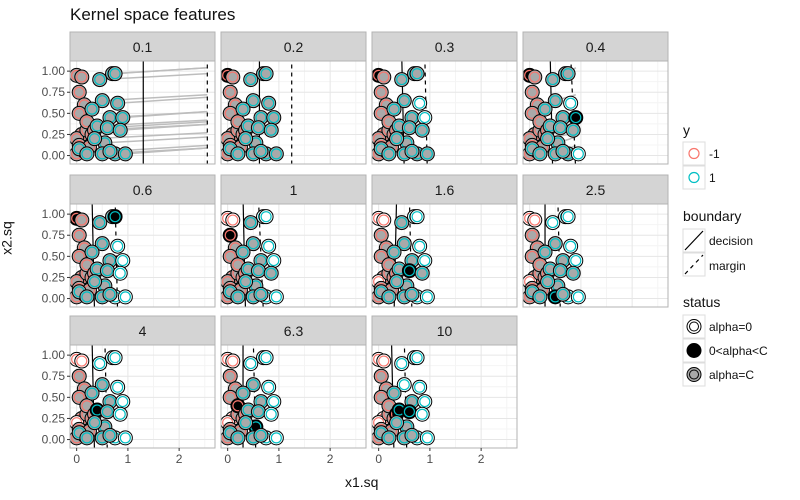 This screenshot has height=500, width=800. What do you see at coordinates (294, 331) in the screenshot?
I see `facet-strip-label: 6.3` at bounding box center [294, 331].